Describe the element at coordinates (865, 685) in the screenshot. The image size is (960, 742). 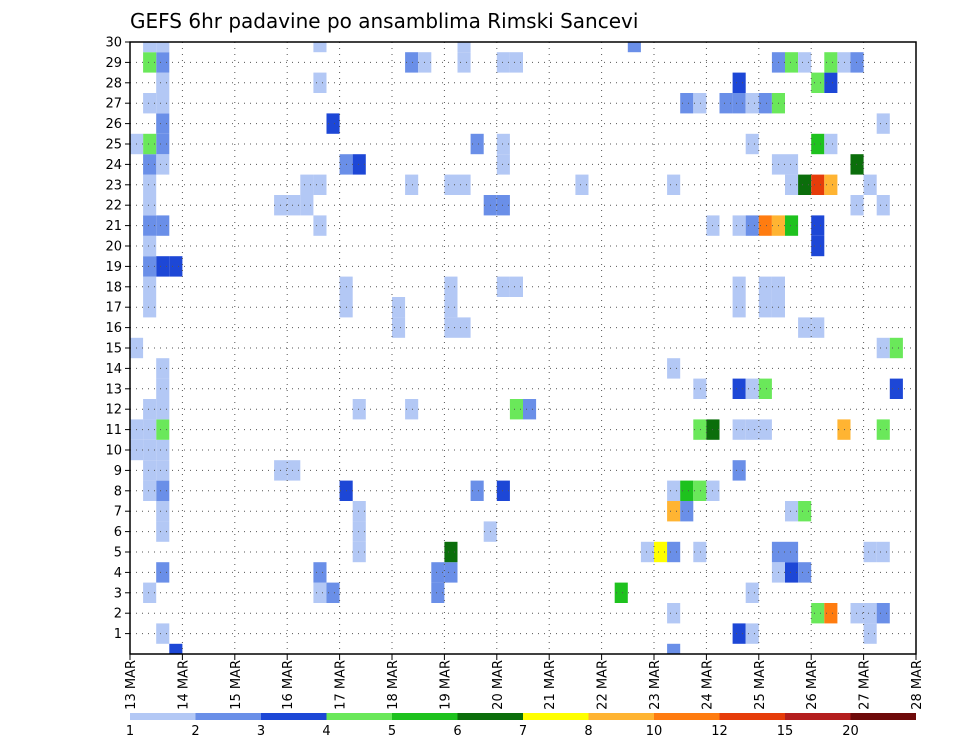
I see `x-tick-label: 27 MAR` at that location.